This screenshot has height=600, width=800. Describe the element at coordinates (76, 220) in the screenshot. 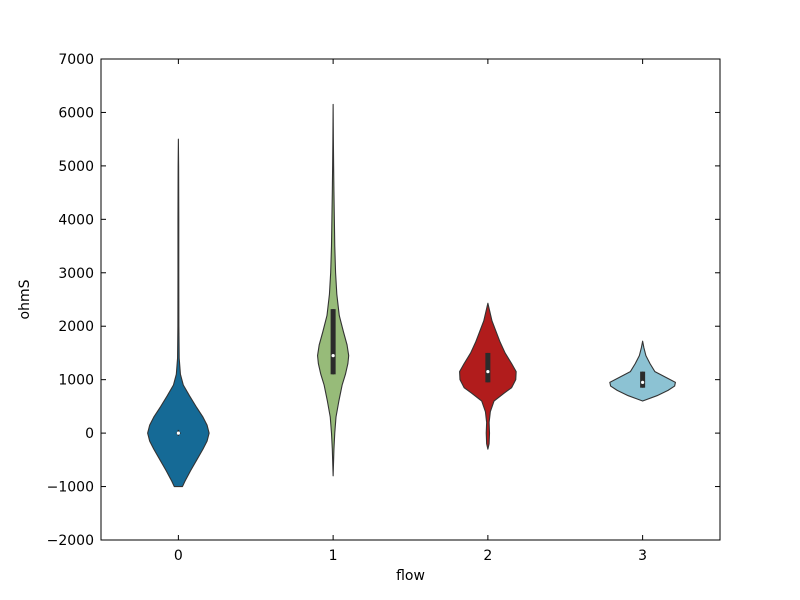

I see `y-tick-label: 4000` at that location.